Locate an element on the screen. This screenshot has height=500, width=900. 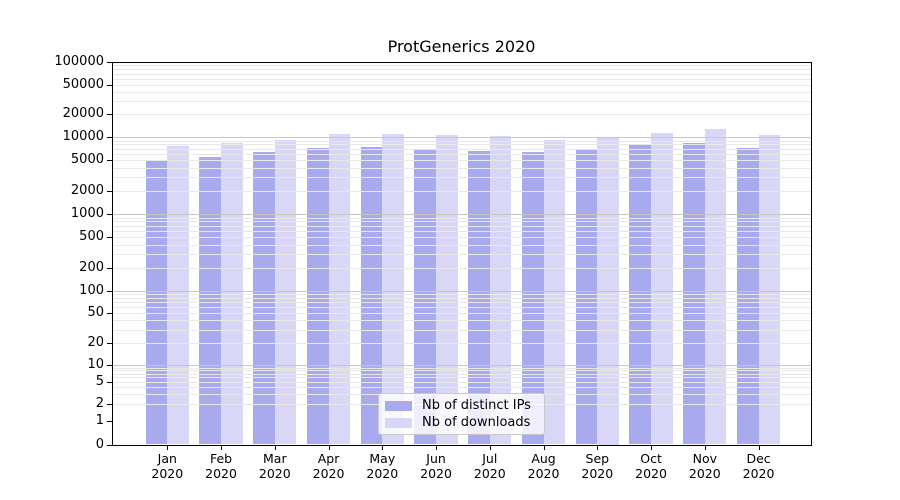
x-axis-tick-label: Aug 2020 is located at coordinates (544, 466).